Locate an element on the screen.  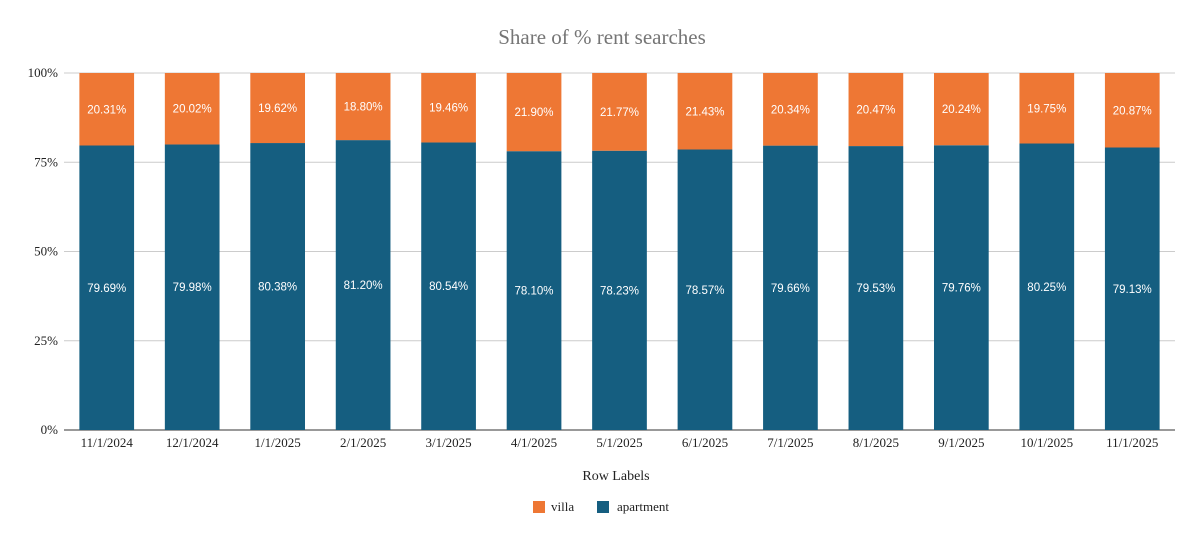
y-tick-label: 25% is located at coordinates (46, 340).